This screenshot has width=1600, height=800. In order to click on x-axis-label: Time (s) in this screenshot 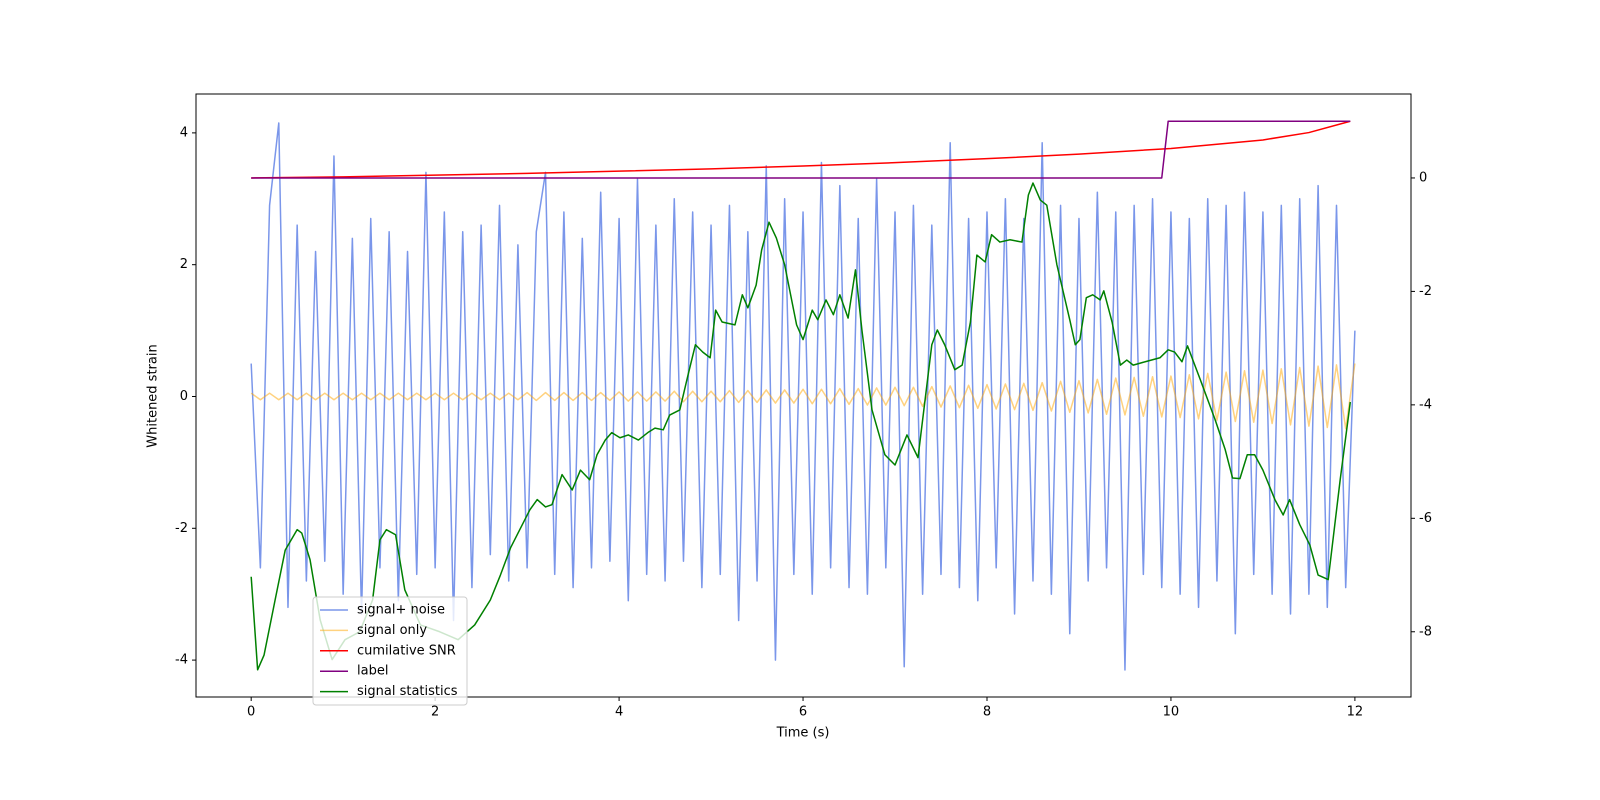, I will do `click(803, 733)`.